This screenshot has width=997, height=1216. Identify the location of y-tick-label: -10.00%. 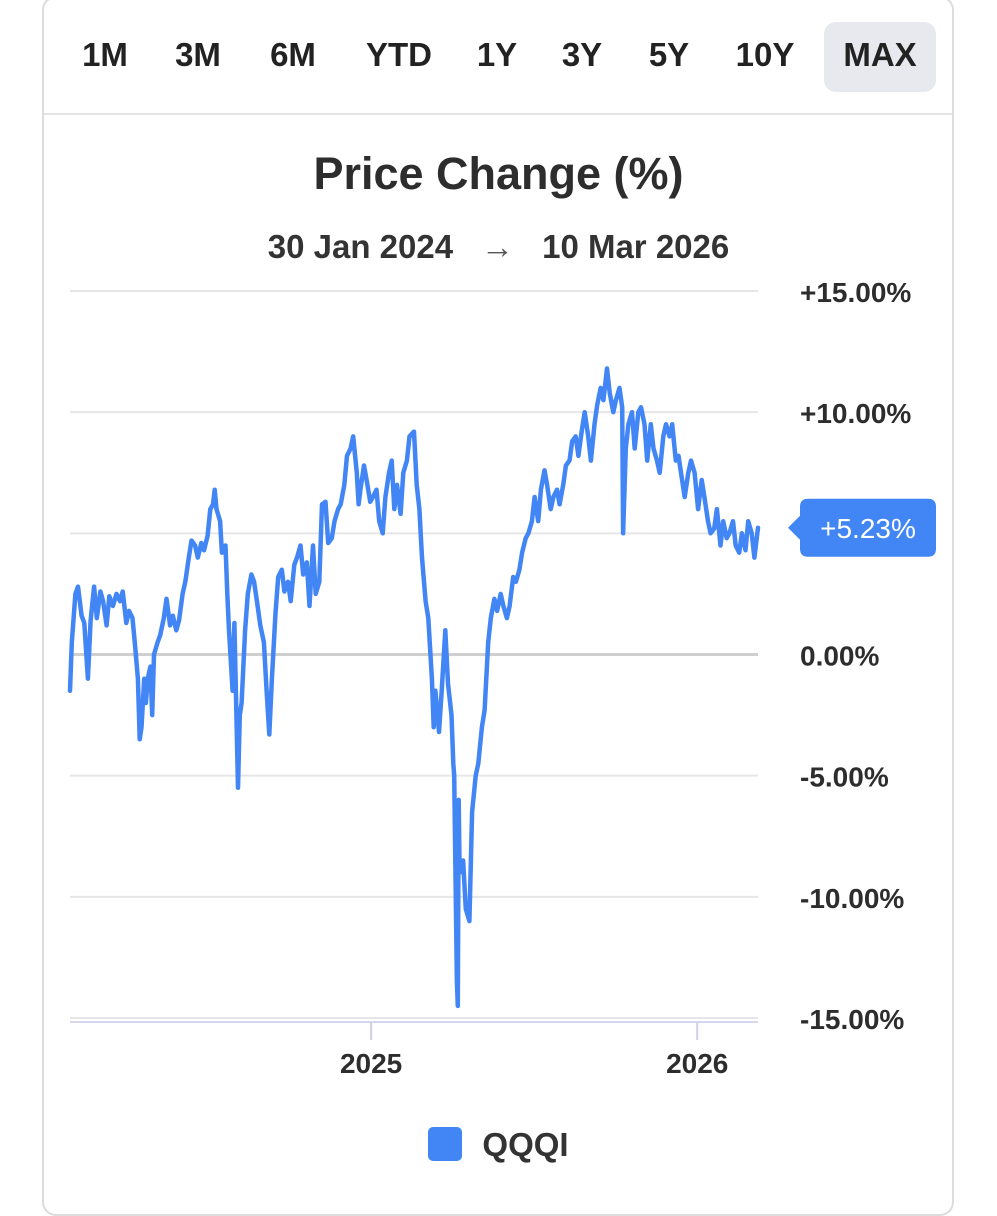
(852, 898).